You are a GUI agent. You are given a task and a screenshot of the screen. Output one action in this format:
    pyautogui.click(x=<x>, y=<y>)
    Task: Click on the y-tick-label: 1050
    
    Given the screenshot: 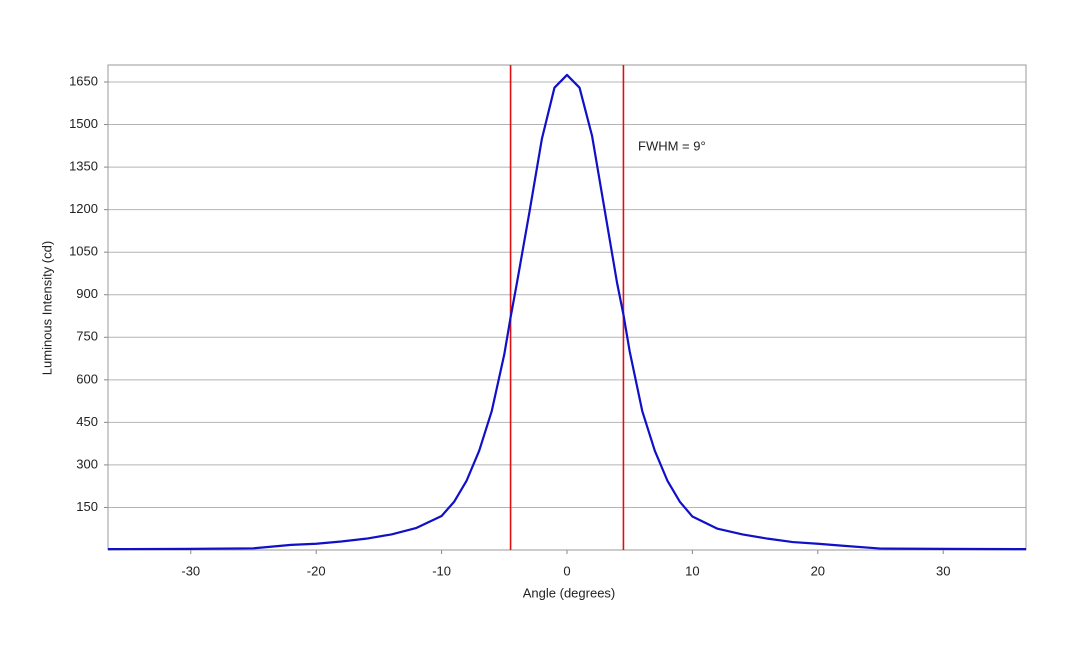 What is the action you would take?
    pyautogui.click(x=83, y=251)
    